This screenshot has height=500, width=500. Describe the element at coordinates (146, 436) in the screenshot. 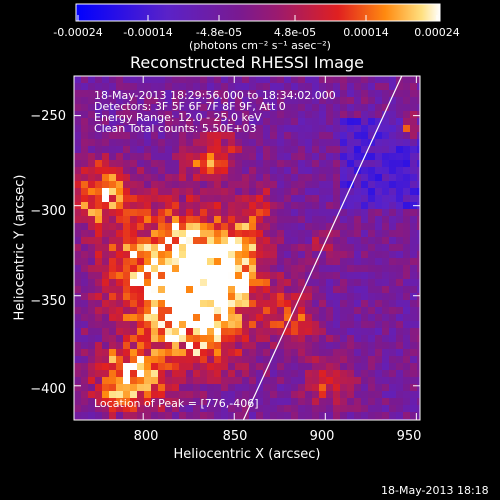

I see `x-tick-label: 800` at that location.